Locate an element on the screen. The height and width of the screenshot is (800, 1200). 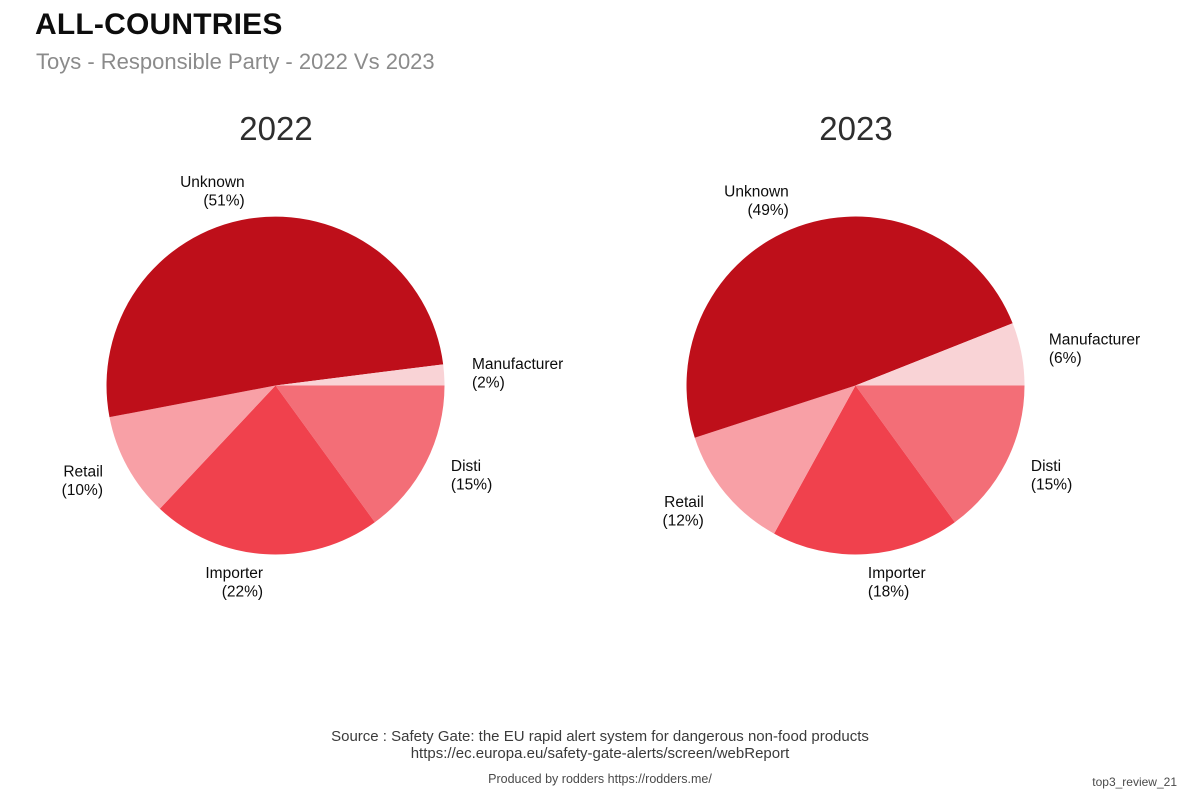
pie-label-importer-2022: Importer (22%) is located at coordinates (234, 583).